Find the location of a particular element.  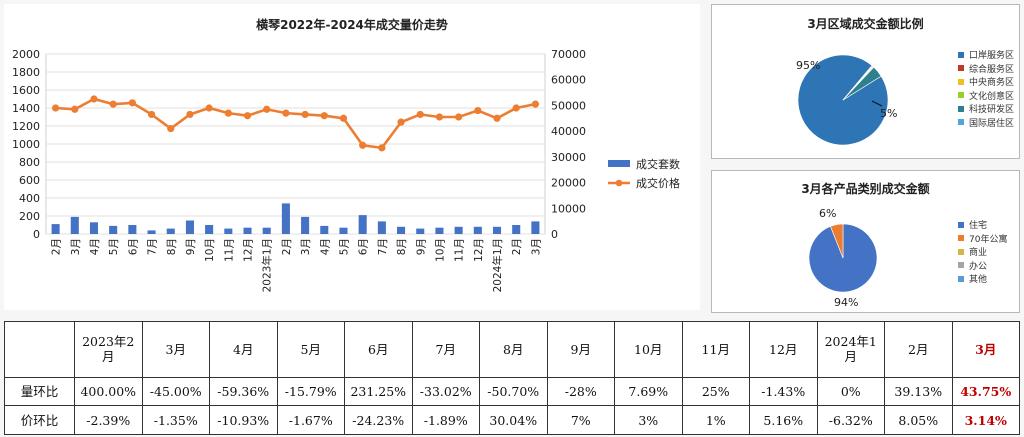

y-left-tick-label: 1000 is located at coordinates (26, 144).